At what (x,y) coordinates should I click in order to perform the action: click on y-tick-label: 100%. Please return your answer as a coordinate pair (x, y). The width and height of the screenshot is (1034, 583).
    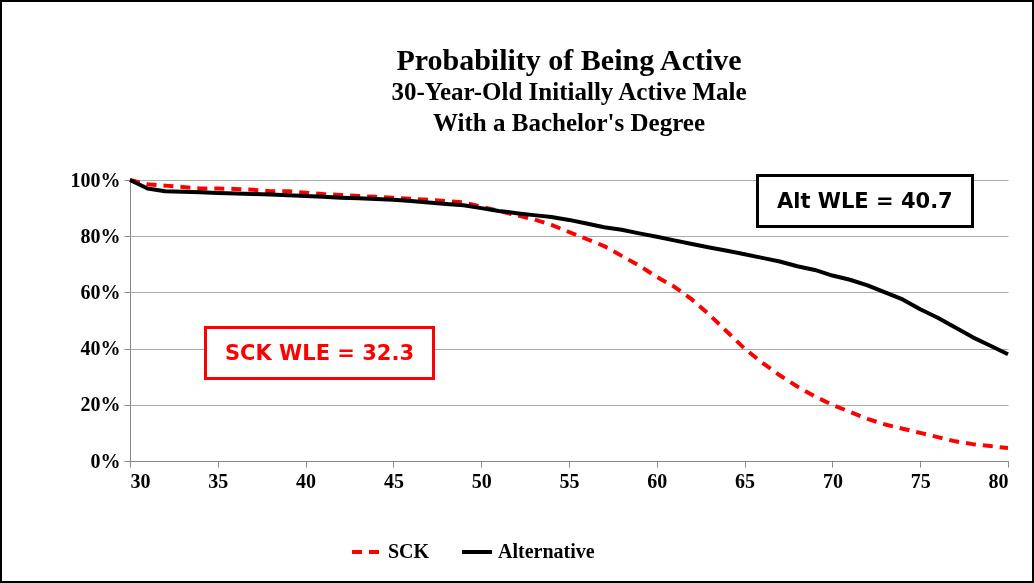
    Looking at the image, I should click on (95, 179).